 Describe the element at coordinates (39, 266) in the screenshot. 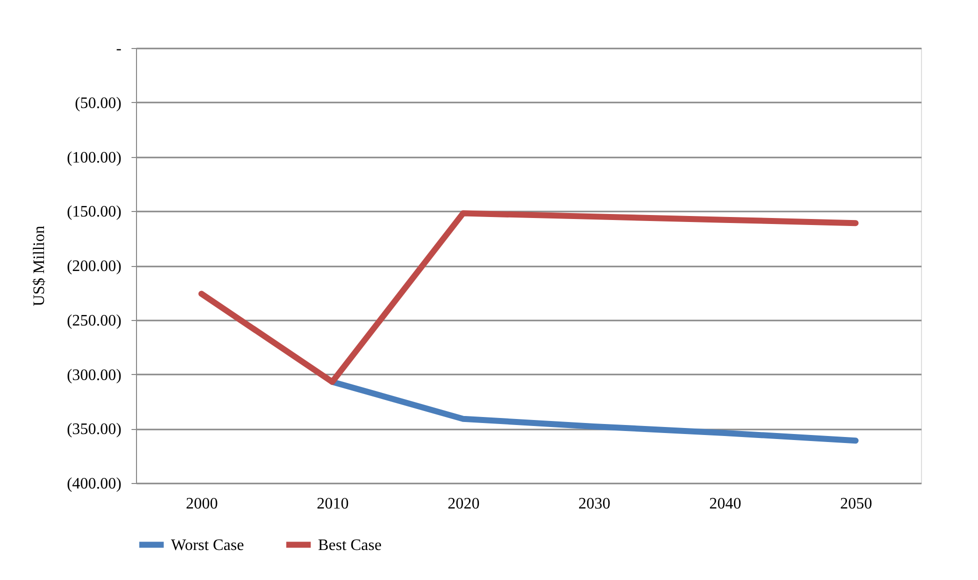

I see `y-axis-title: US$ Million` at that location.